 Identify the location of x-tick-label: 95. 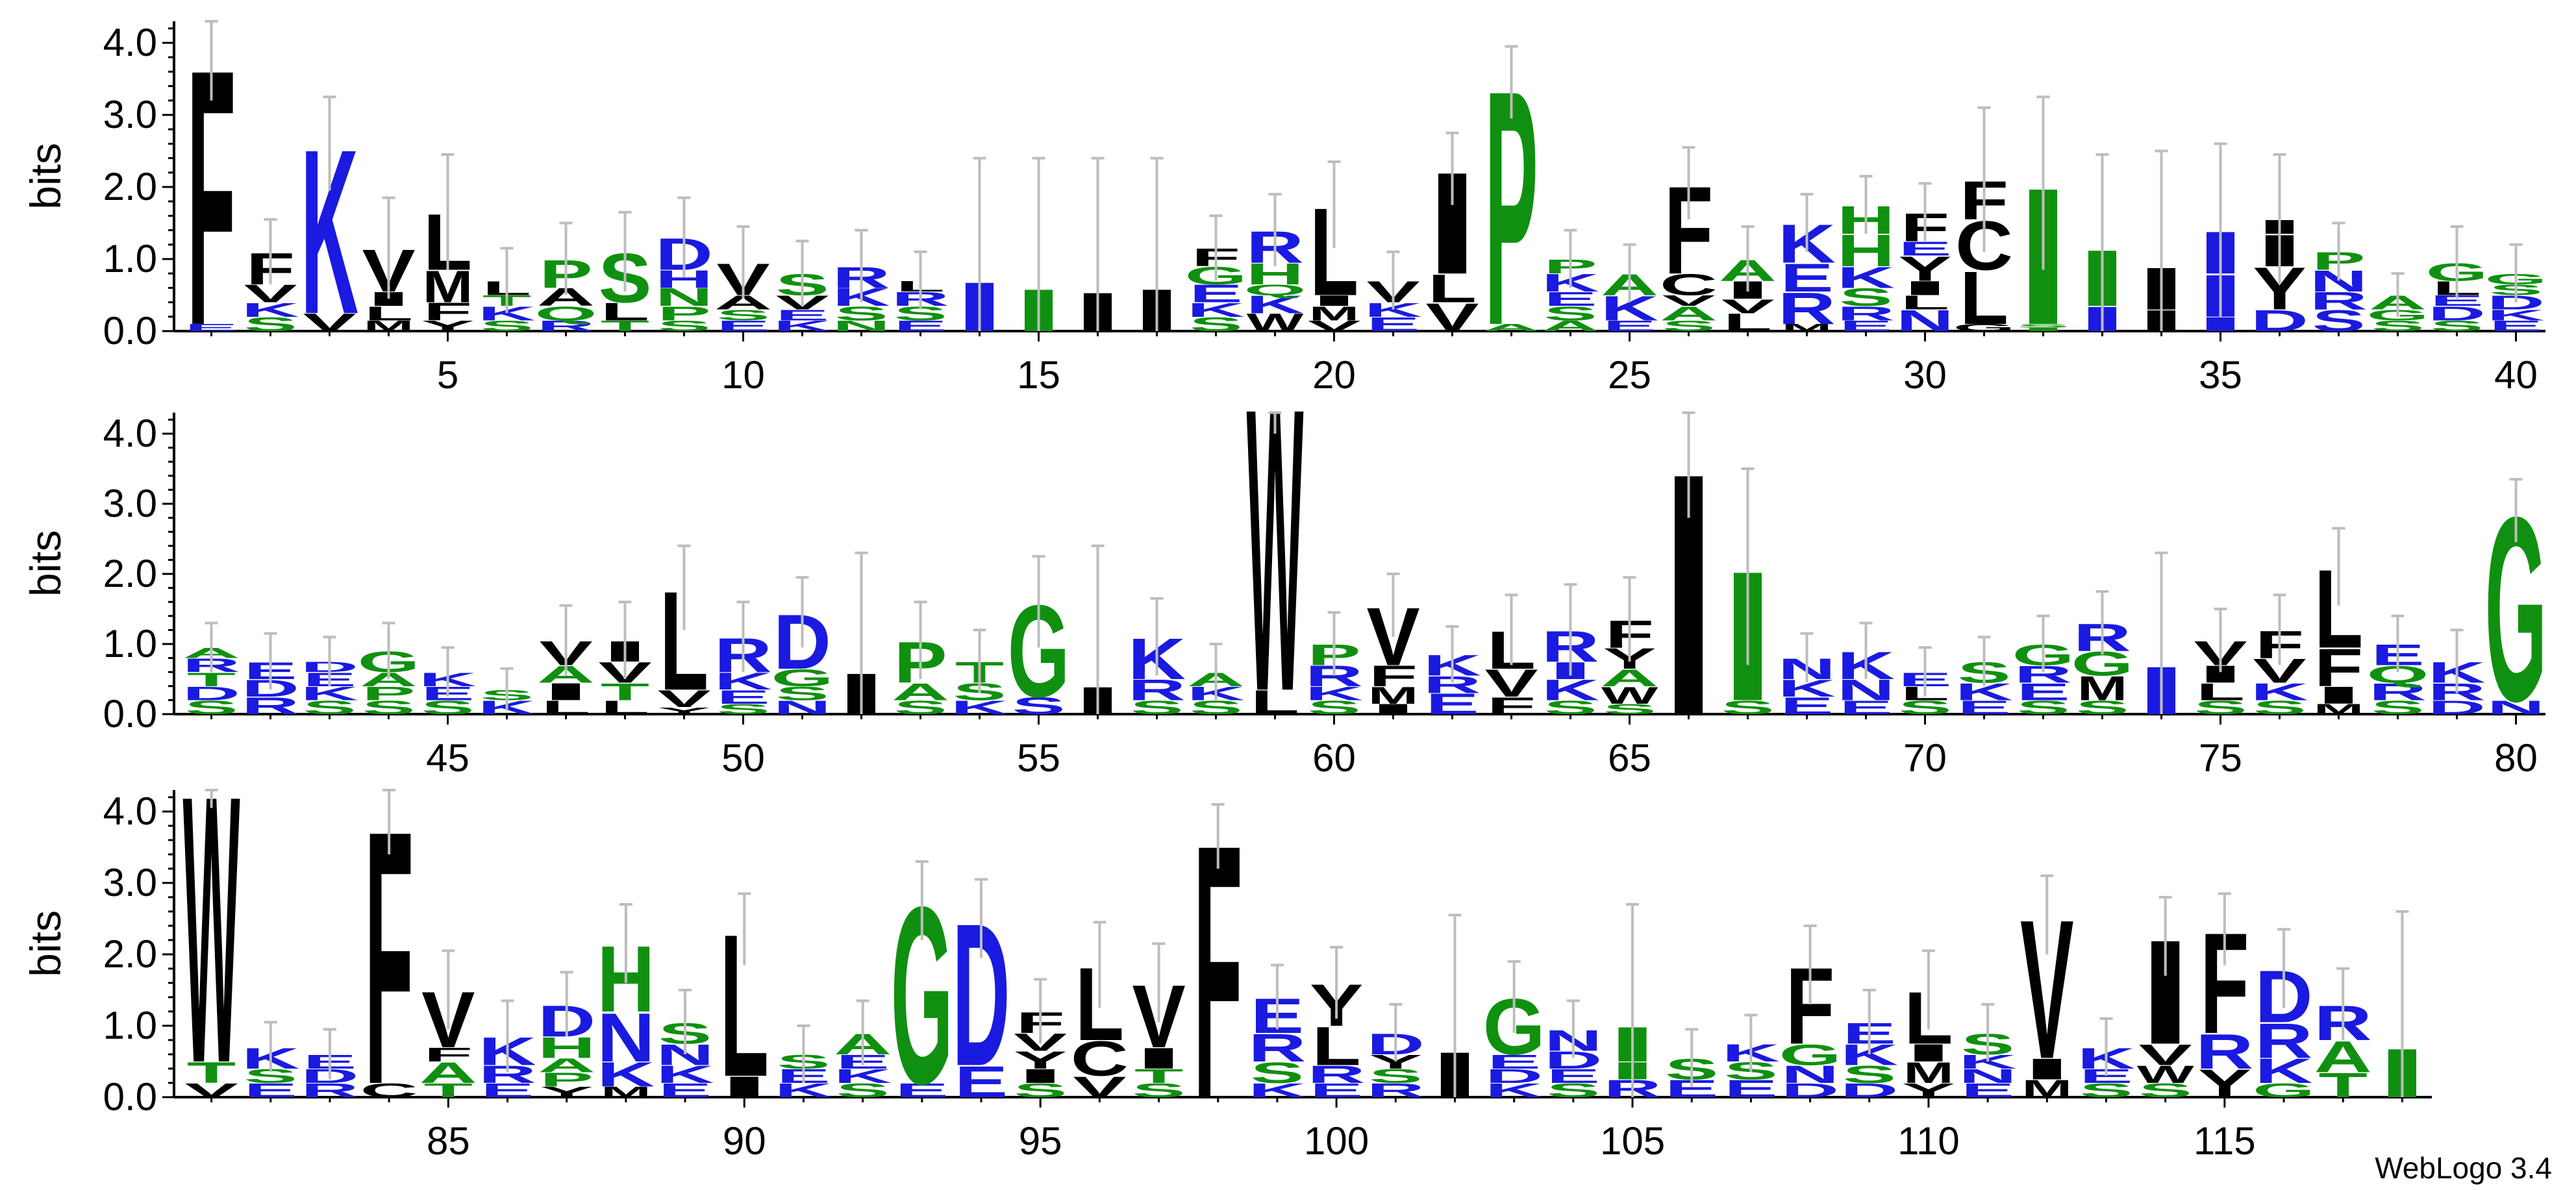
(1040, 1141).